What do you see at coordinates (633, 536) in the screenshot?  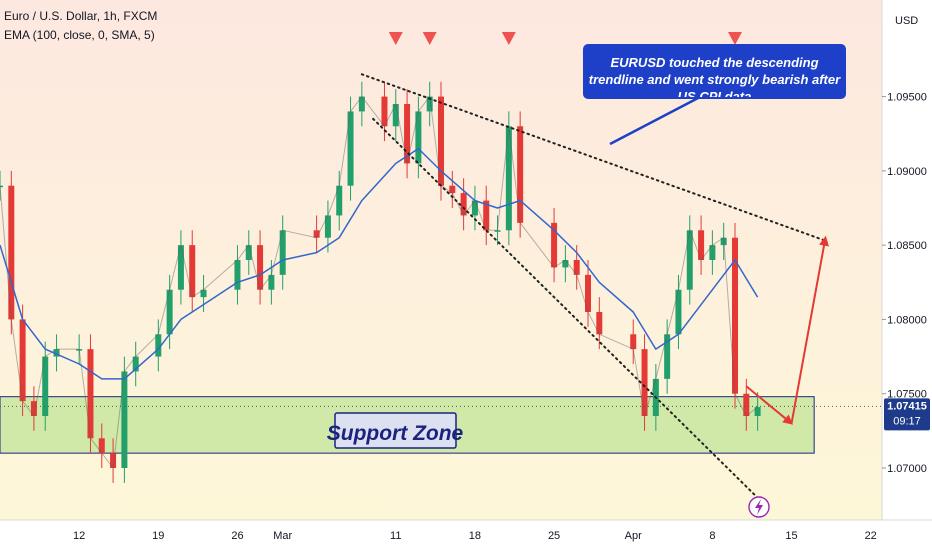 I see `time-tick-label: Apr` at bounding box center [633, 536].